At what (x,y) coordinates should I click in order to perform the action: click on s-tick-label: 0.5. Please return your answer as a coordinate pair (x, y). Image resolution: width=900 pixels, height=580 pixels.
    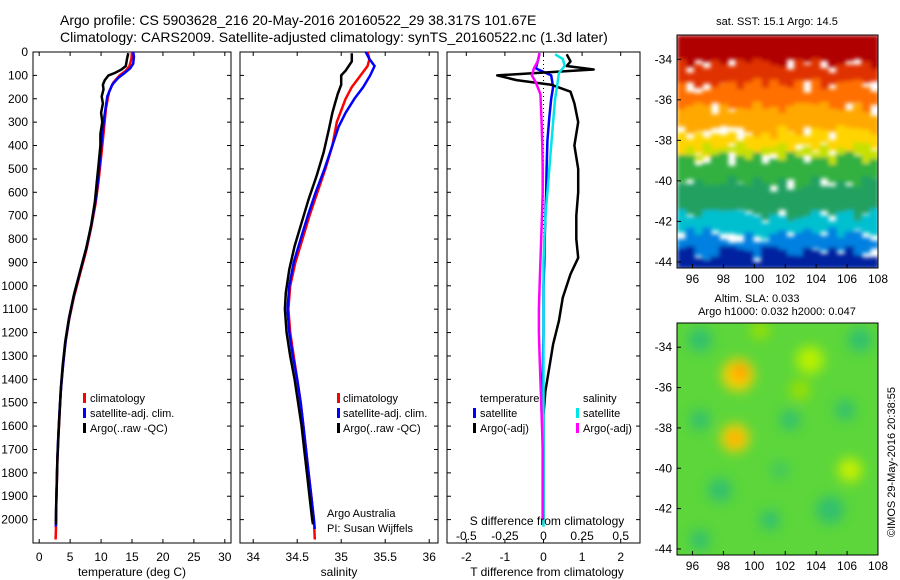
    Looking at the image, I should click on (620, 536).